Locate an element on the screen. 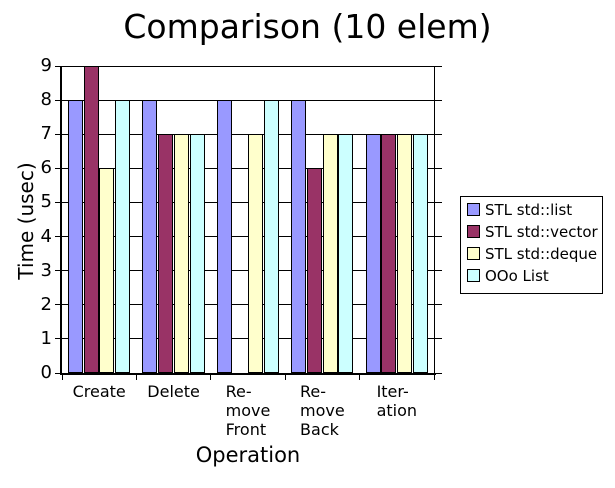 The image size is (615, 488). bar-re-move-back-stl-std-vector is located at coordinates (314, 270).